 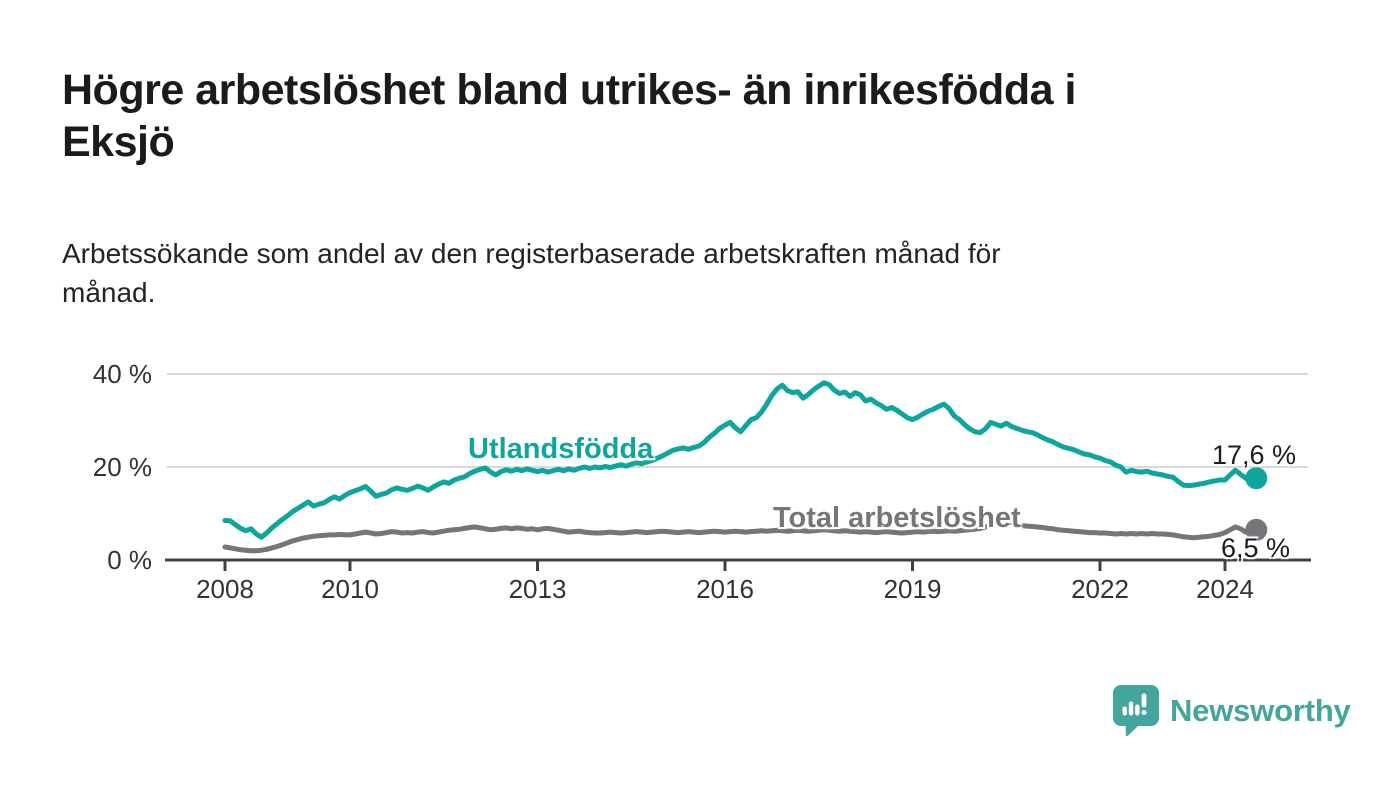 I want to click on y-axis-tick-label: 40 %, so click(x=122, y=374).